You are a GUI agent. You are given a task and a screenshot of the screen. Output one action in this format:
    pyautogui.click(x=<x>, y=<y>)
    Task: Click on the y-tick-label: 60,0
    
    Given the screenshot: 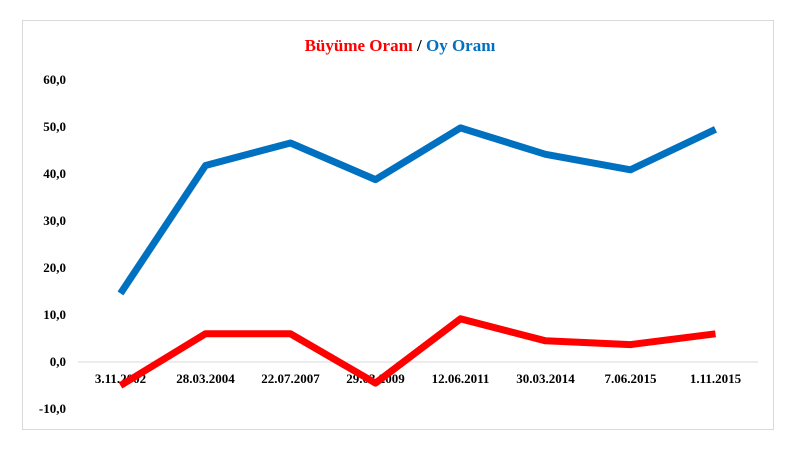 What is the action you would take?
    pyautogui.click(x=54, y=79)
    